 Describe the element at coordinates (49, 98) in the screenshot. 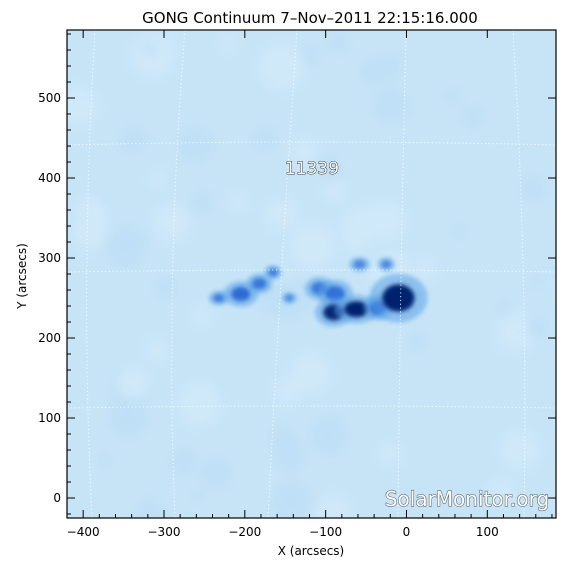

I see `y-tick-label: 500` at that location.